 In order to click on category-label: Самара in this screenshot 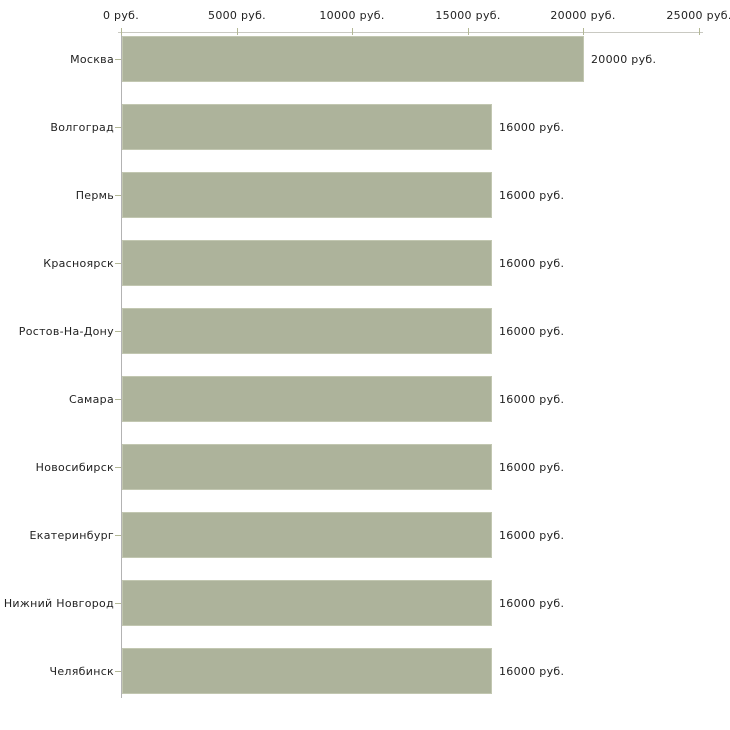, I will do `click(91, 399)`.